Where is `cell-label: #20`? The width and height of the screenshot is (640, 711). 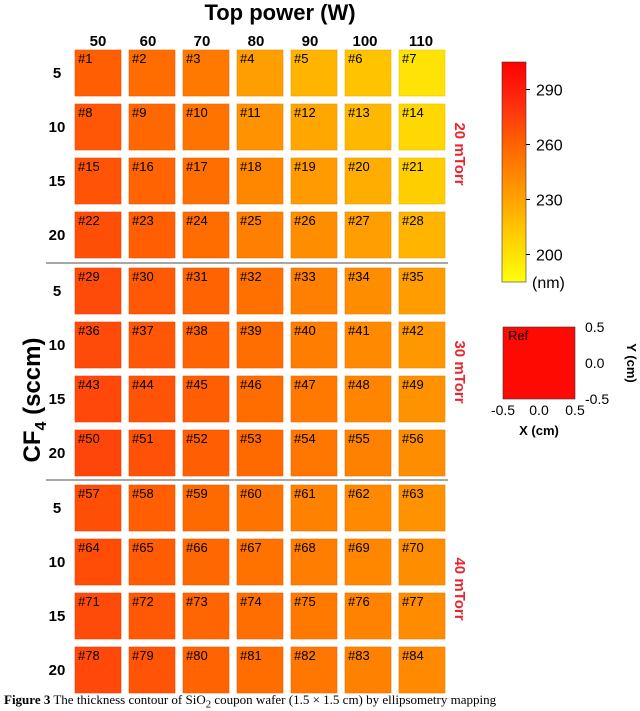
cell-label: #20 is located at coordinates (359, 166).